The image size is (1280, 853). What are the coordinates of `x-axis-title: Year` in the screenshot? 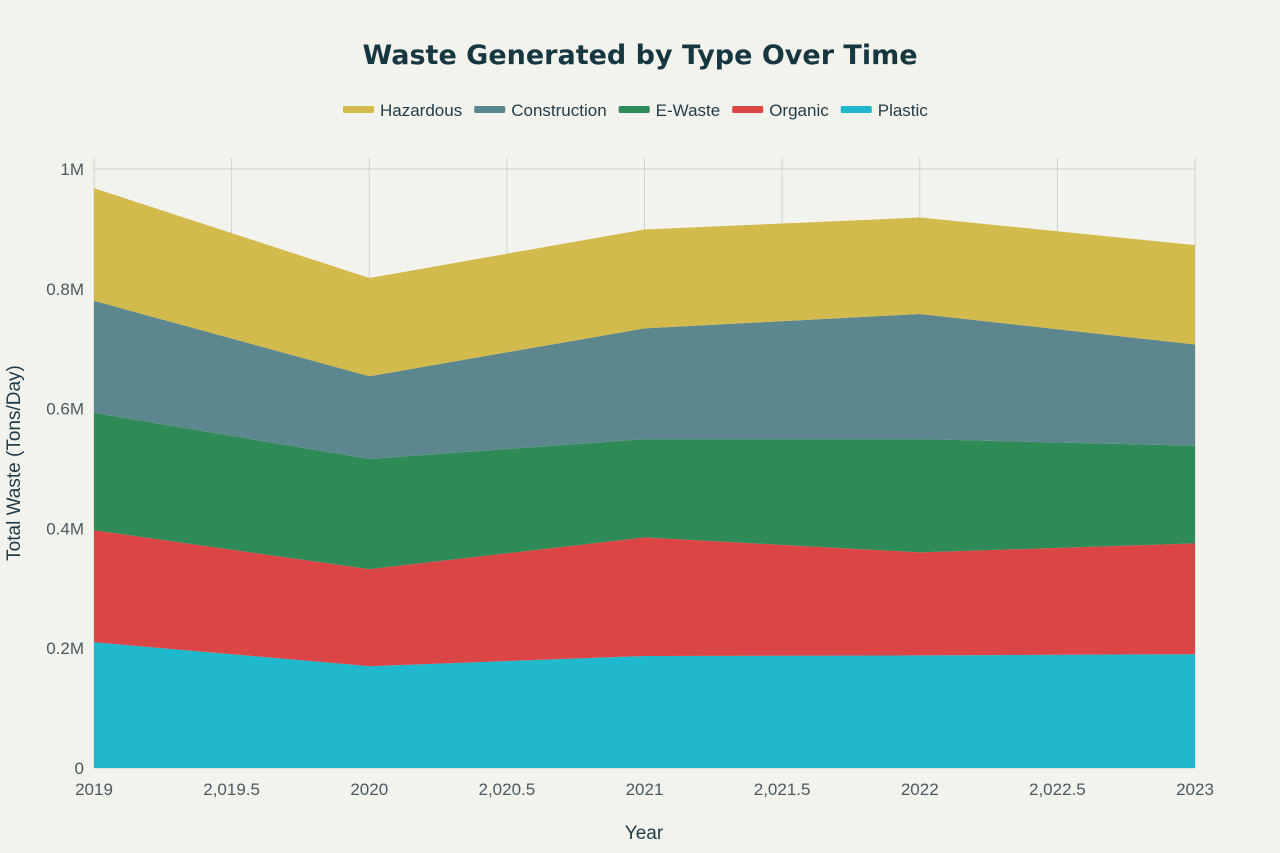 It's located at (644, 833).